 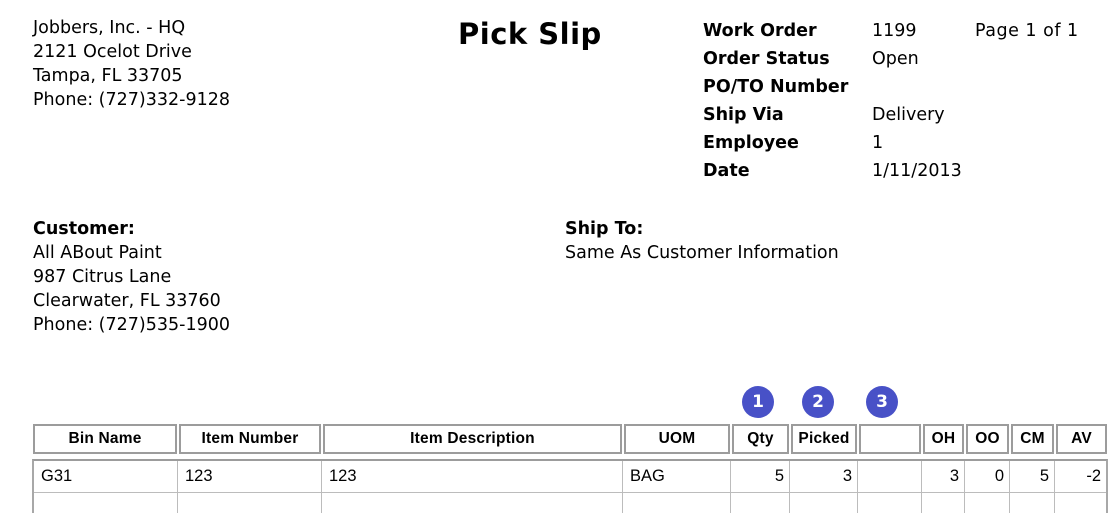 I want to click on ship-to-heading: Ship To:, so click(x=604, y=229).